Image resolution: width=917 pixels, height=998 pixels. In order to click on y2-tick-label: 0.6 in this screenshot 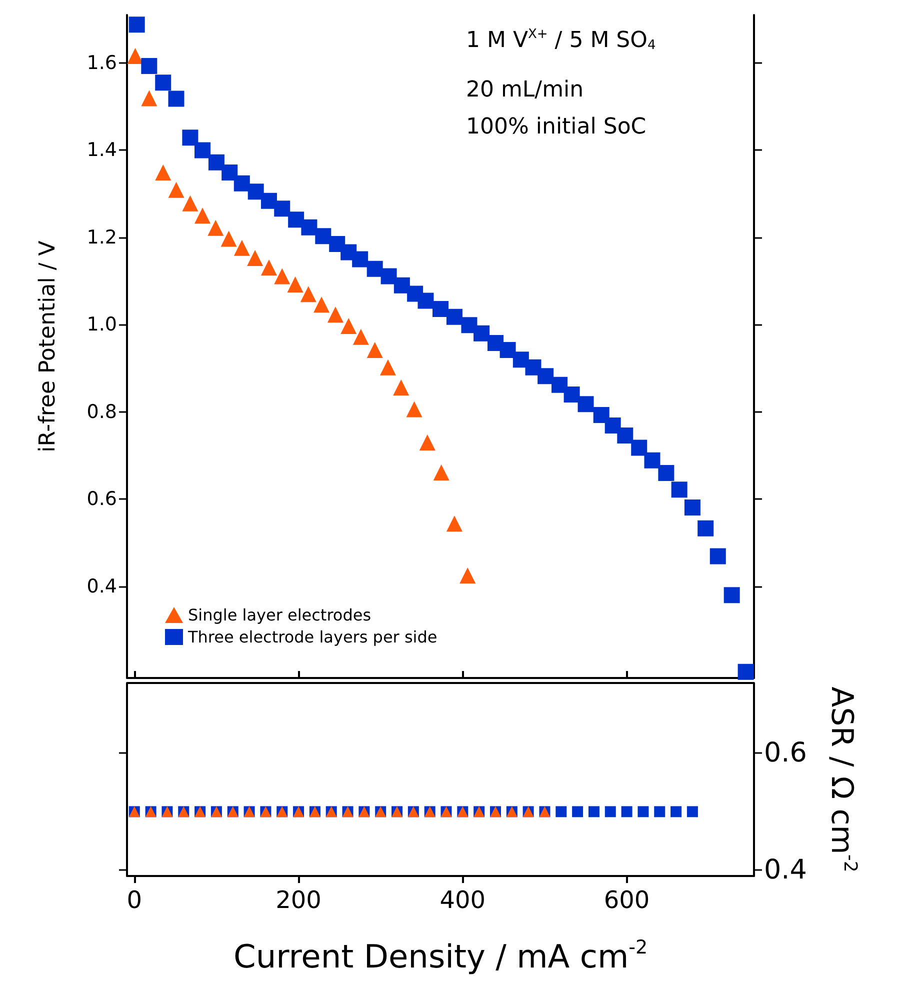, I will do `click(785, 753)`.